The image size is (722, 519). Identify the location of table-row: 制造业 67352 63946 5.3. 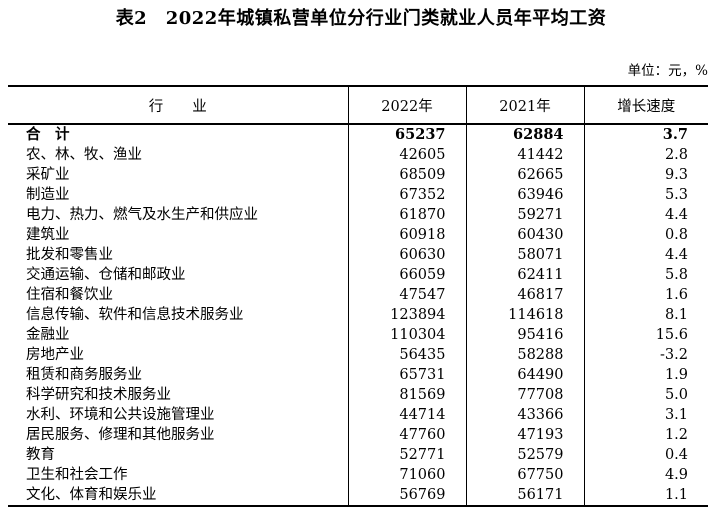
(358, 195).